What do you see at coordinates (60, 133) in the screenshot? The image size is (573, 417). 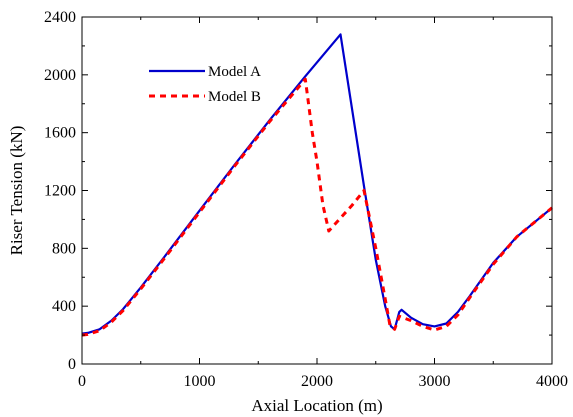 I see `y-tick-label: 1600` at bounding box center [60, 133].